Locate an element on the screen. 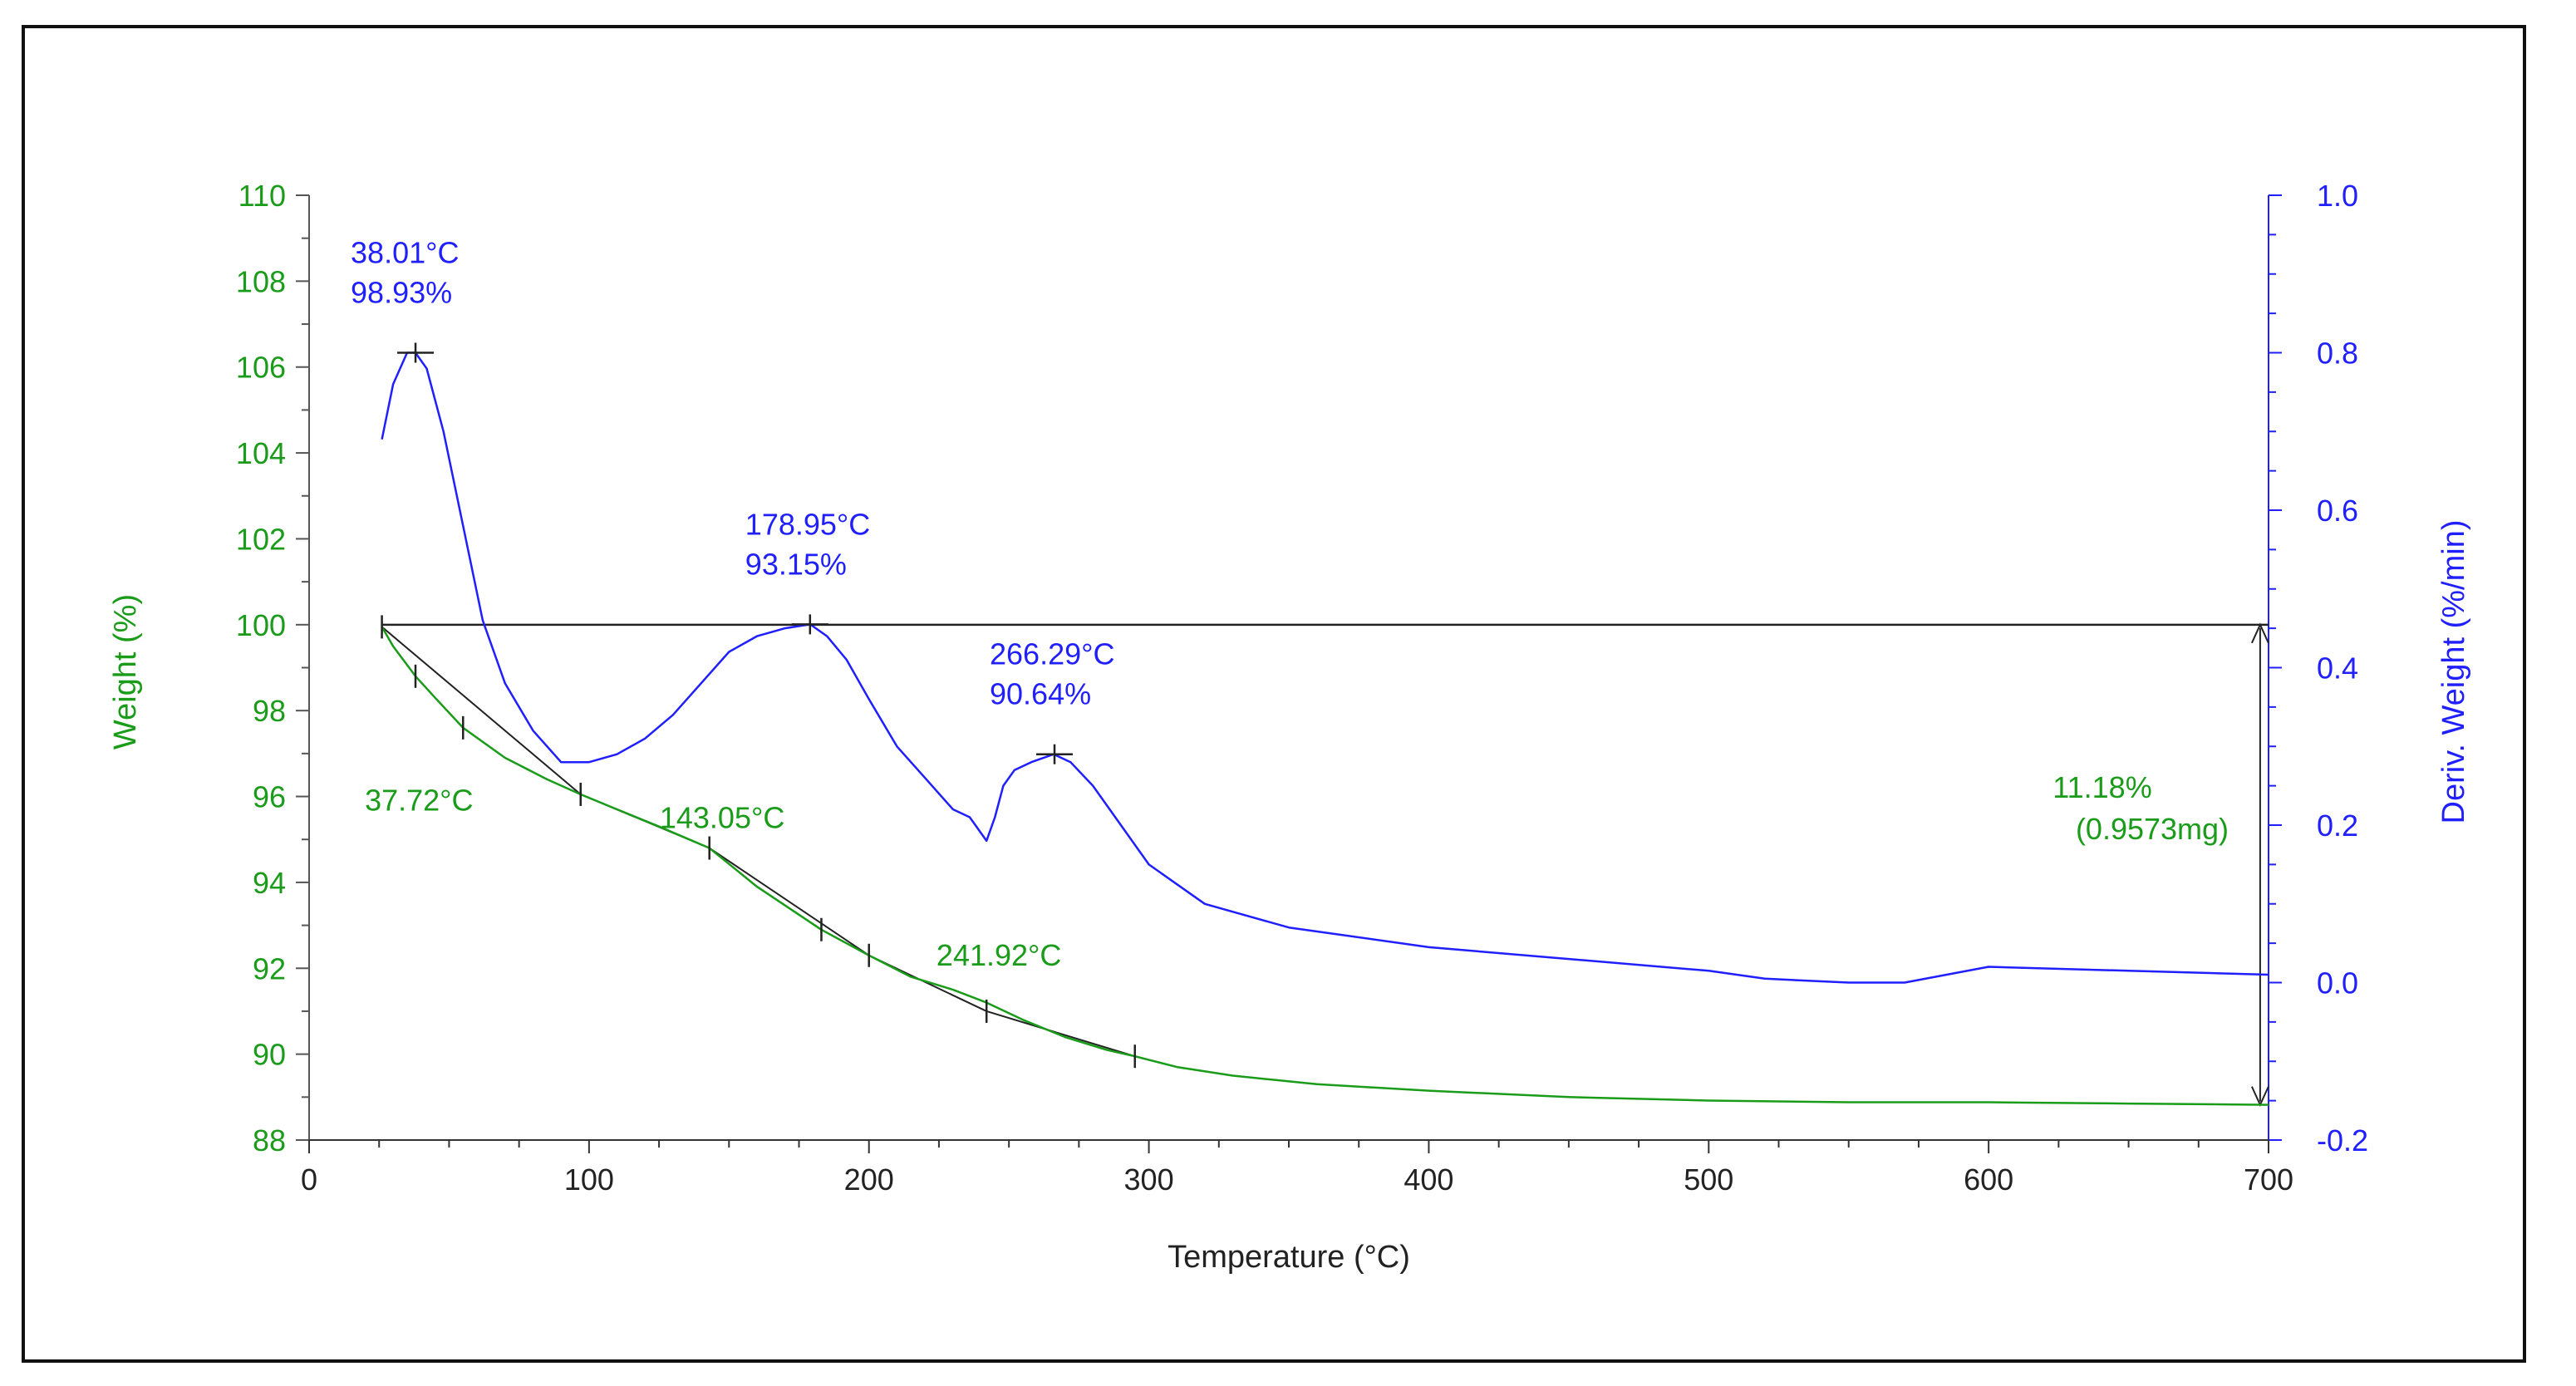 The width and height of the screenshot is (2576, 1386). y-left-tick-label: 90 is located at coordinates (269, 1055).